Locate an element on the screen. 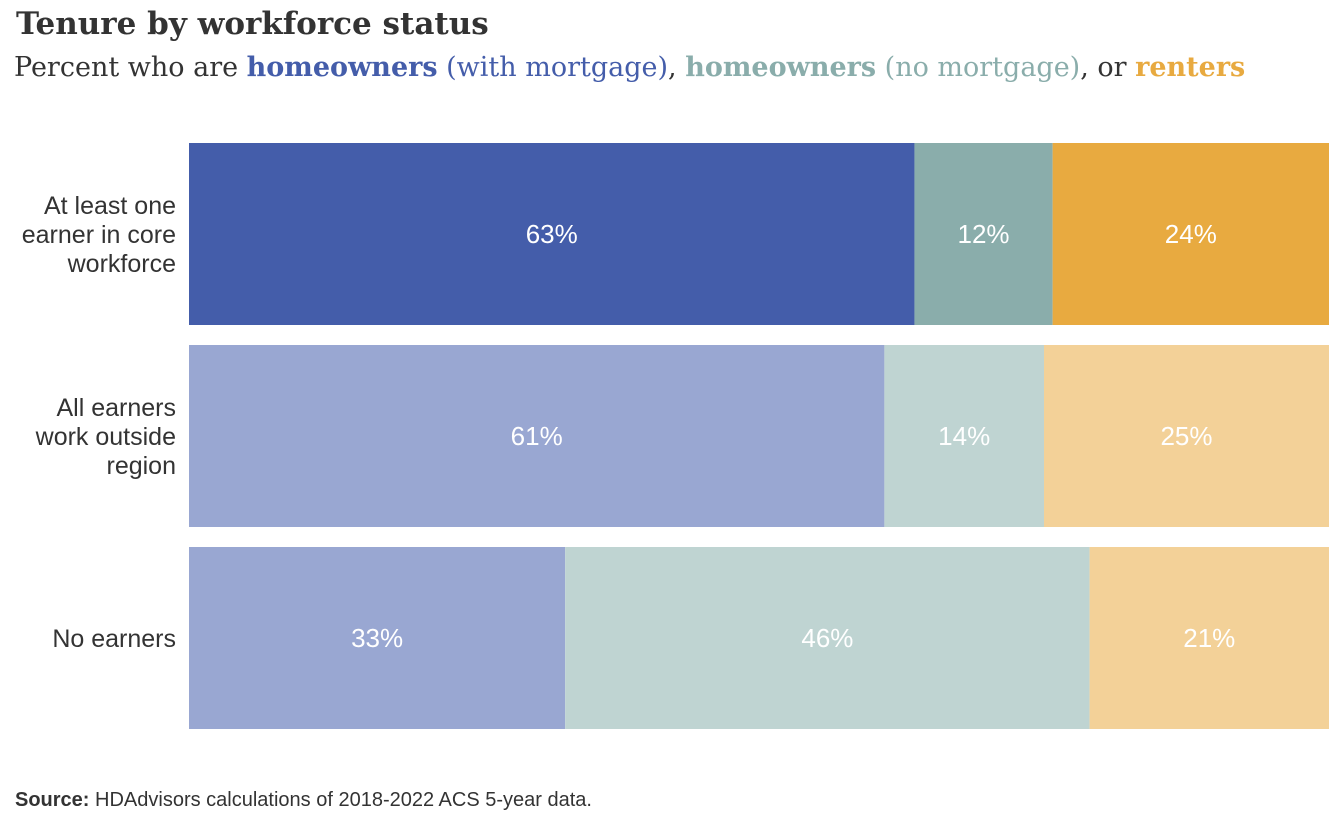  category-label-row-3: No earners is located at coordinates (114, 639).